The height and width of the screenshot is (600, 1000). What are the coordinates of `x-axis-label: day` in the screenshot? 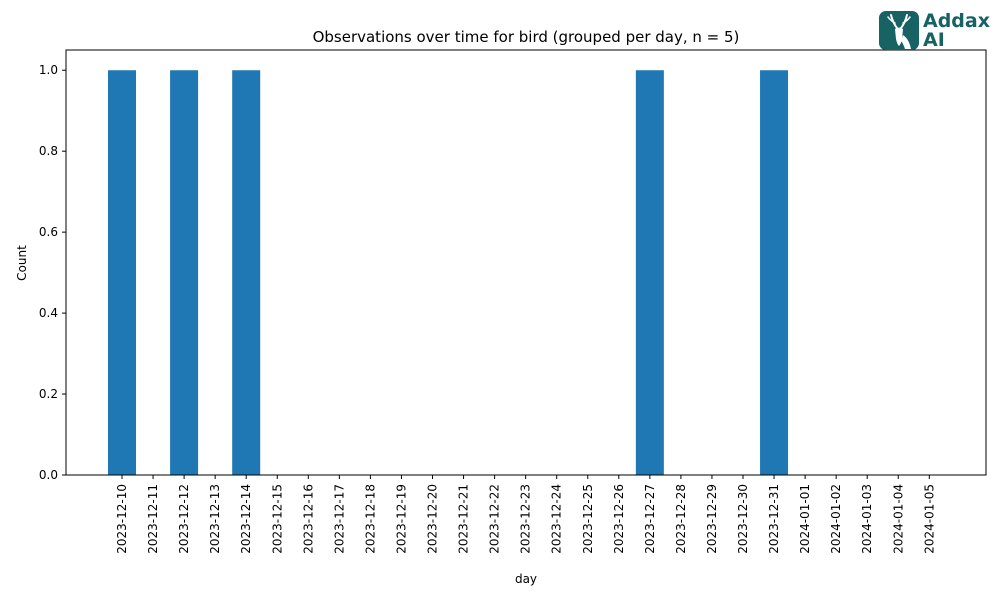 It's located at (526, 579).